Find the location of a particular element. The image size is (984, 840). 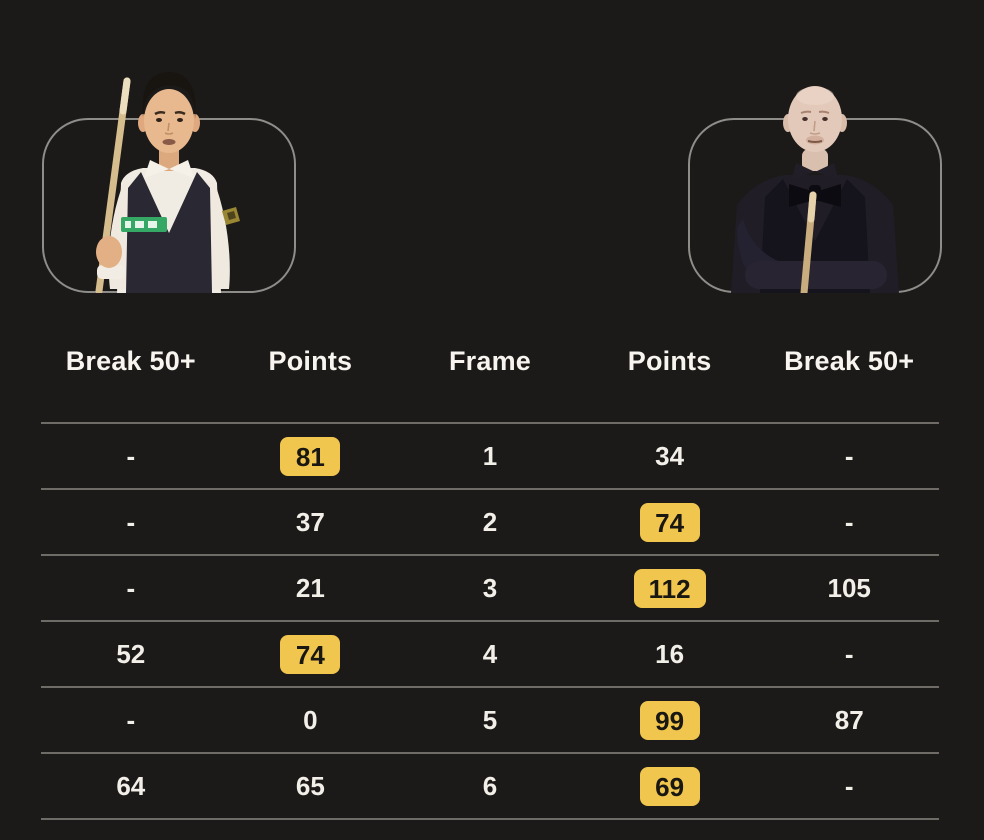

cell-frame: 6 is located at coordinates (490, 786).